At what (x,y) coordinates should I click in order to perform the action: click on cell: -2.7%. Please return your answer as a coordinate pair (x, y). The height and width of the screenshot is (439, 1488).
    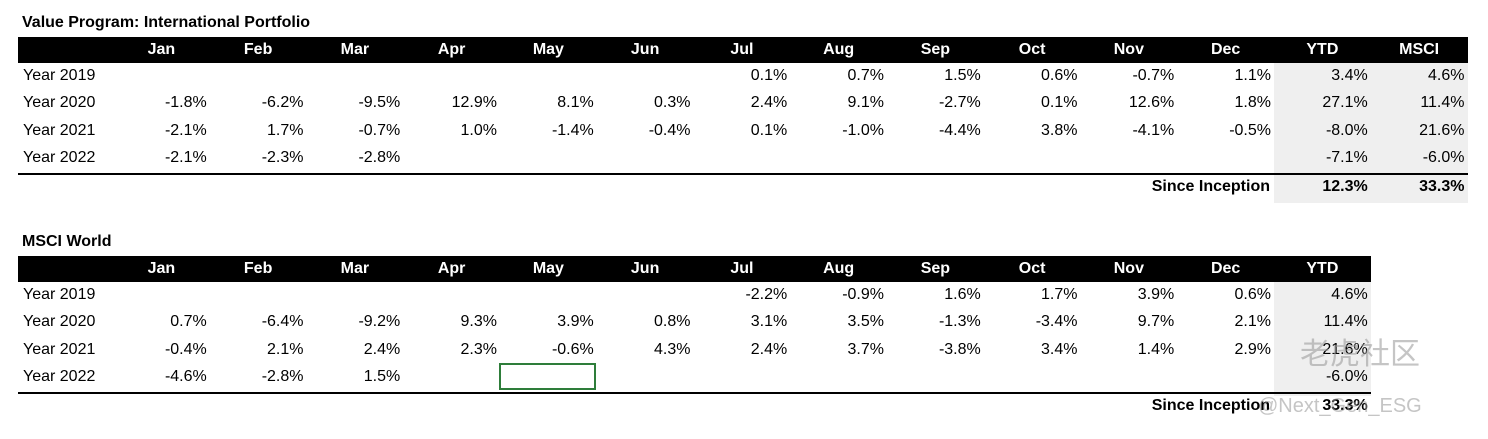
    Looking at the image, I should click on (959, 103).